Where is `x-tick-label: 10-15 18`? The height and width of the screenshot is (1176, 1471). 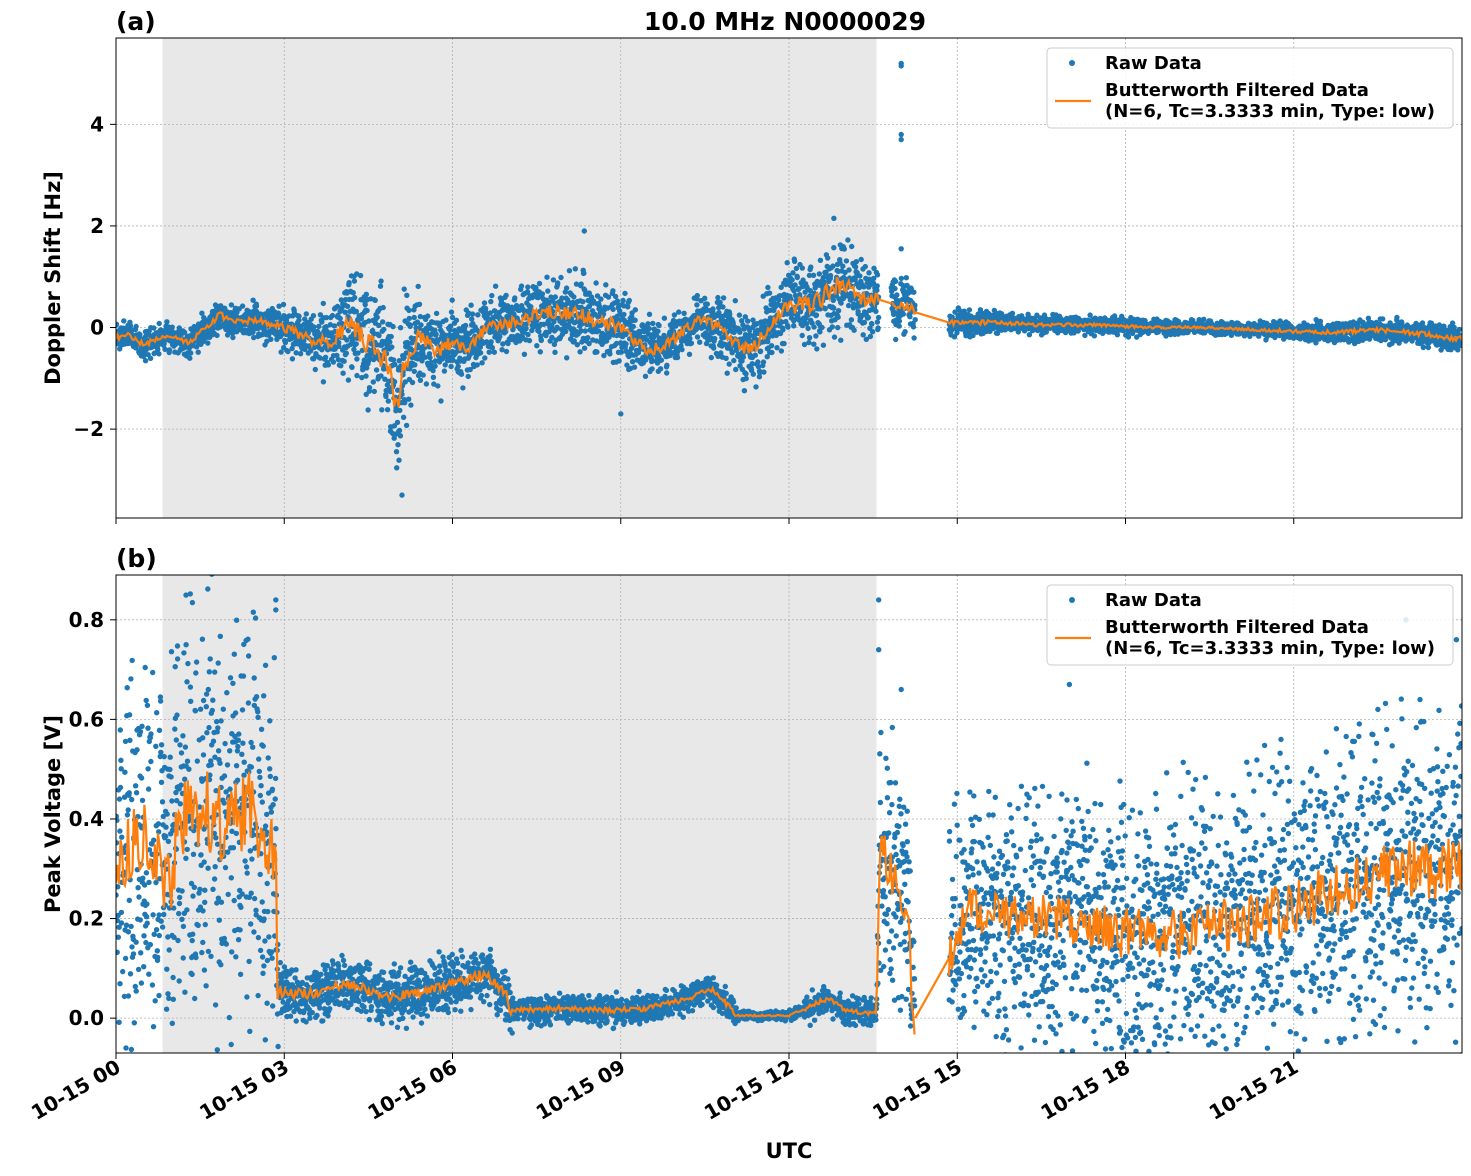
x-tick-label: 10-15 18 is located at coordinates (1085, 1090).